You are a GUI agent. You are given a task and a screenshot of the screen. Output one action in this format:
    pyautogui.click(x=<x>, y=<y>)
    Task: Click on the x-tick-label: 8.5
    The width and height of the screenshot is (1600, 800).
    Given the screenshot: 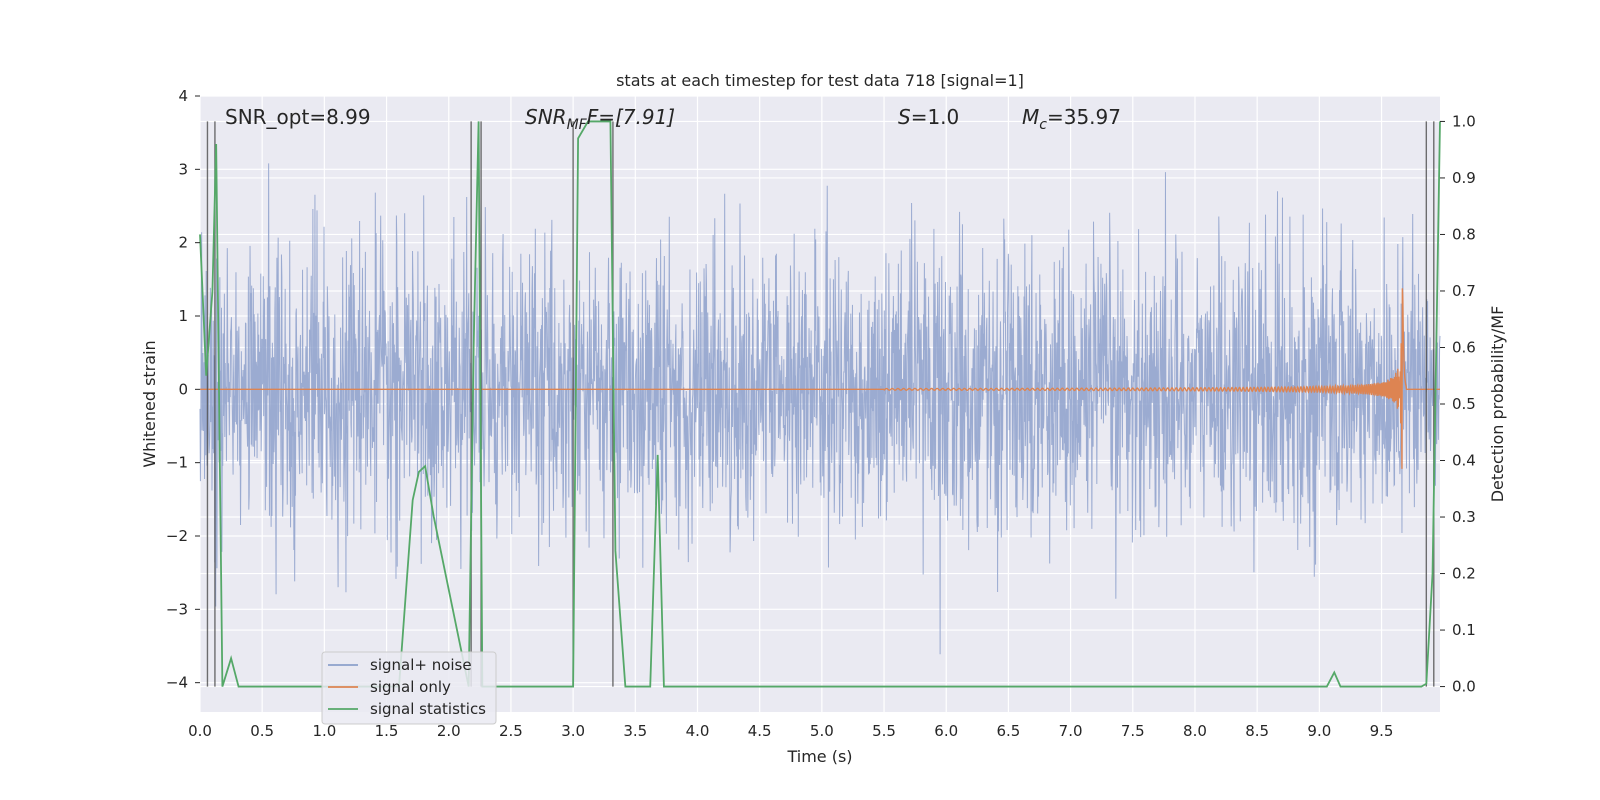 What is the action you would take?
    pyautogui.click(x=1257, y=731)
    